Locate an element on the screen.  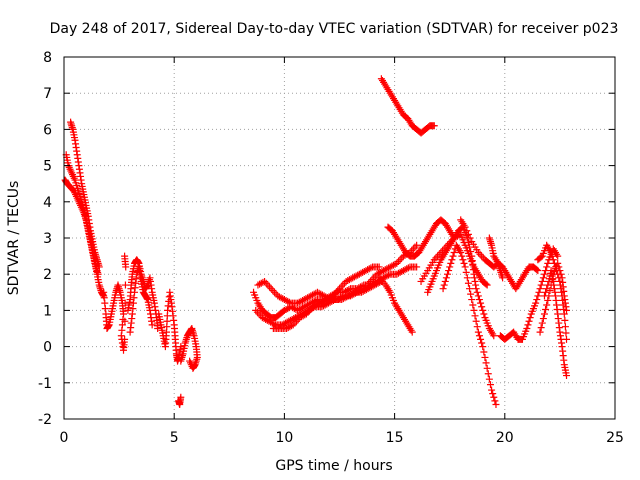
y-tick-label: 0 is located at coordinates (47, 348).